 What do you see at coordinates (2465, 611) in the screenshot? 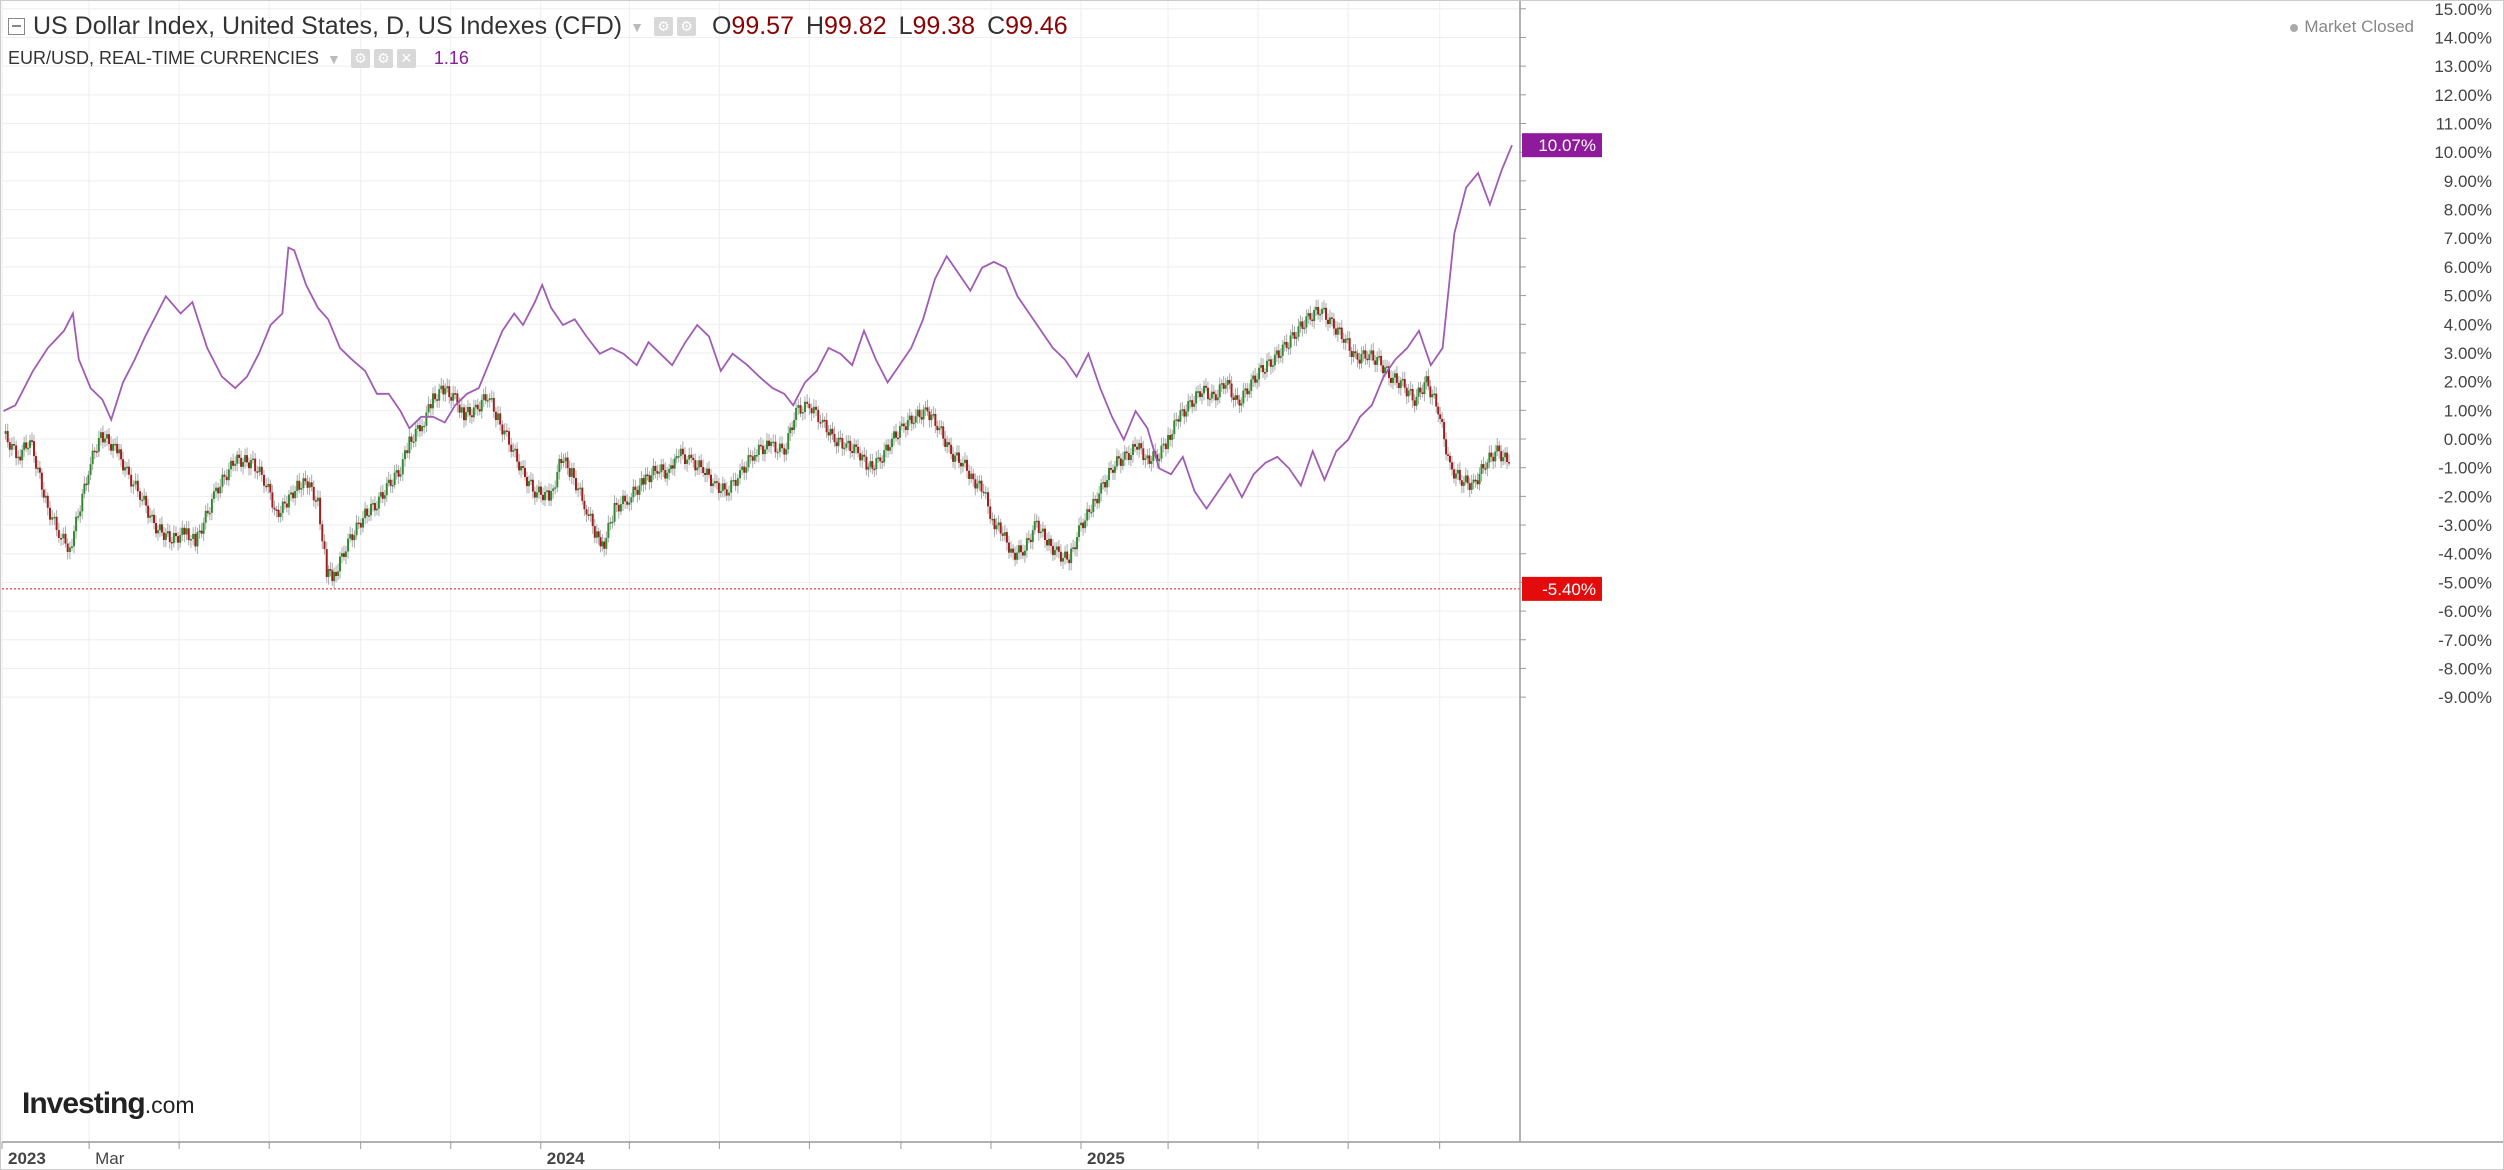
I see `y-tick-label: -6.00%` at bounding box center [2465, 611].